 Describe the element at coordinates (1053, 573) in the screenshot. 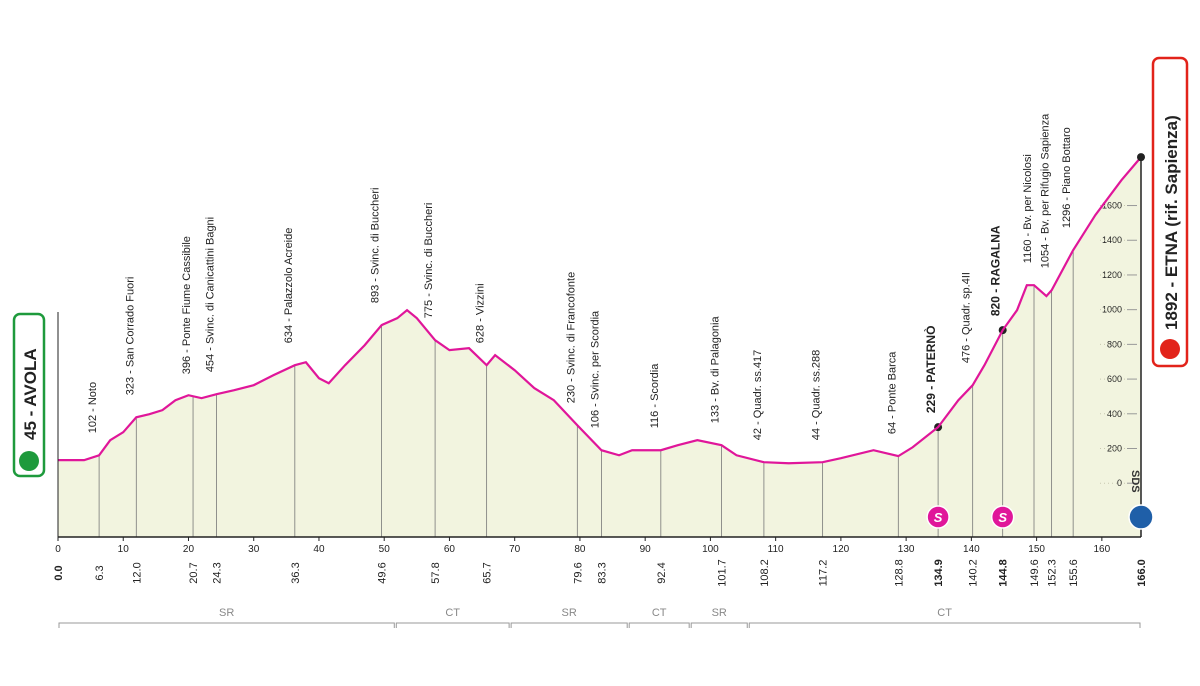

I see `km-label: 152.3` at that location.